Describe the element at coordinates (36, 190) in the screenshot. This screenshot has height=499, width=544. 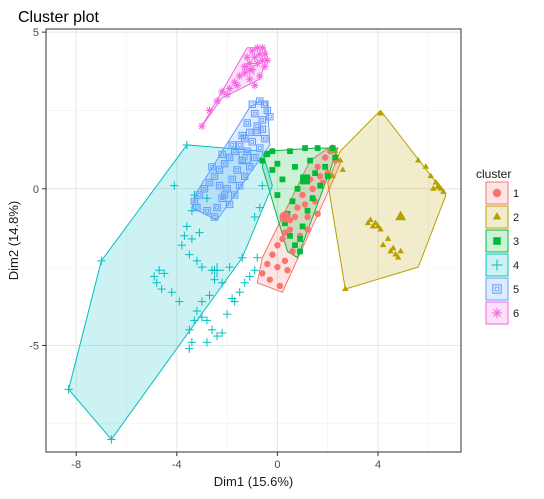
I see `y-tick-label: 0` at that location.